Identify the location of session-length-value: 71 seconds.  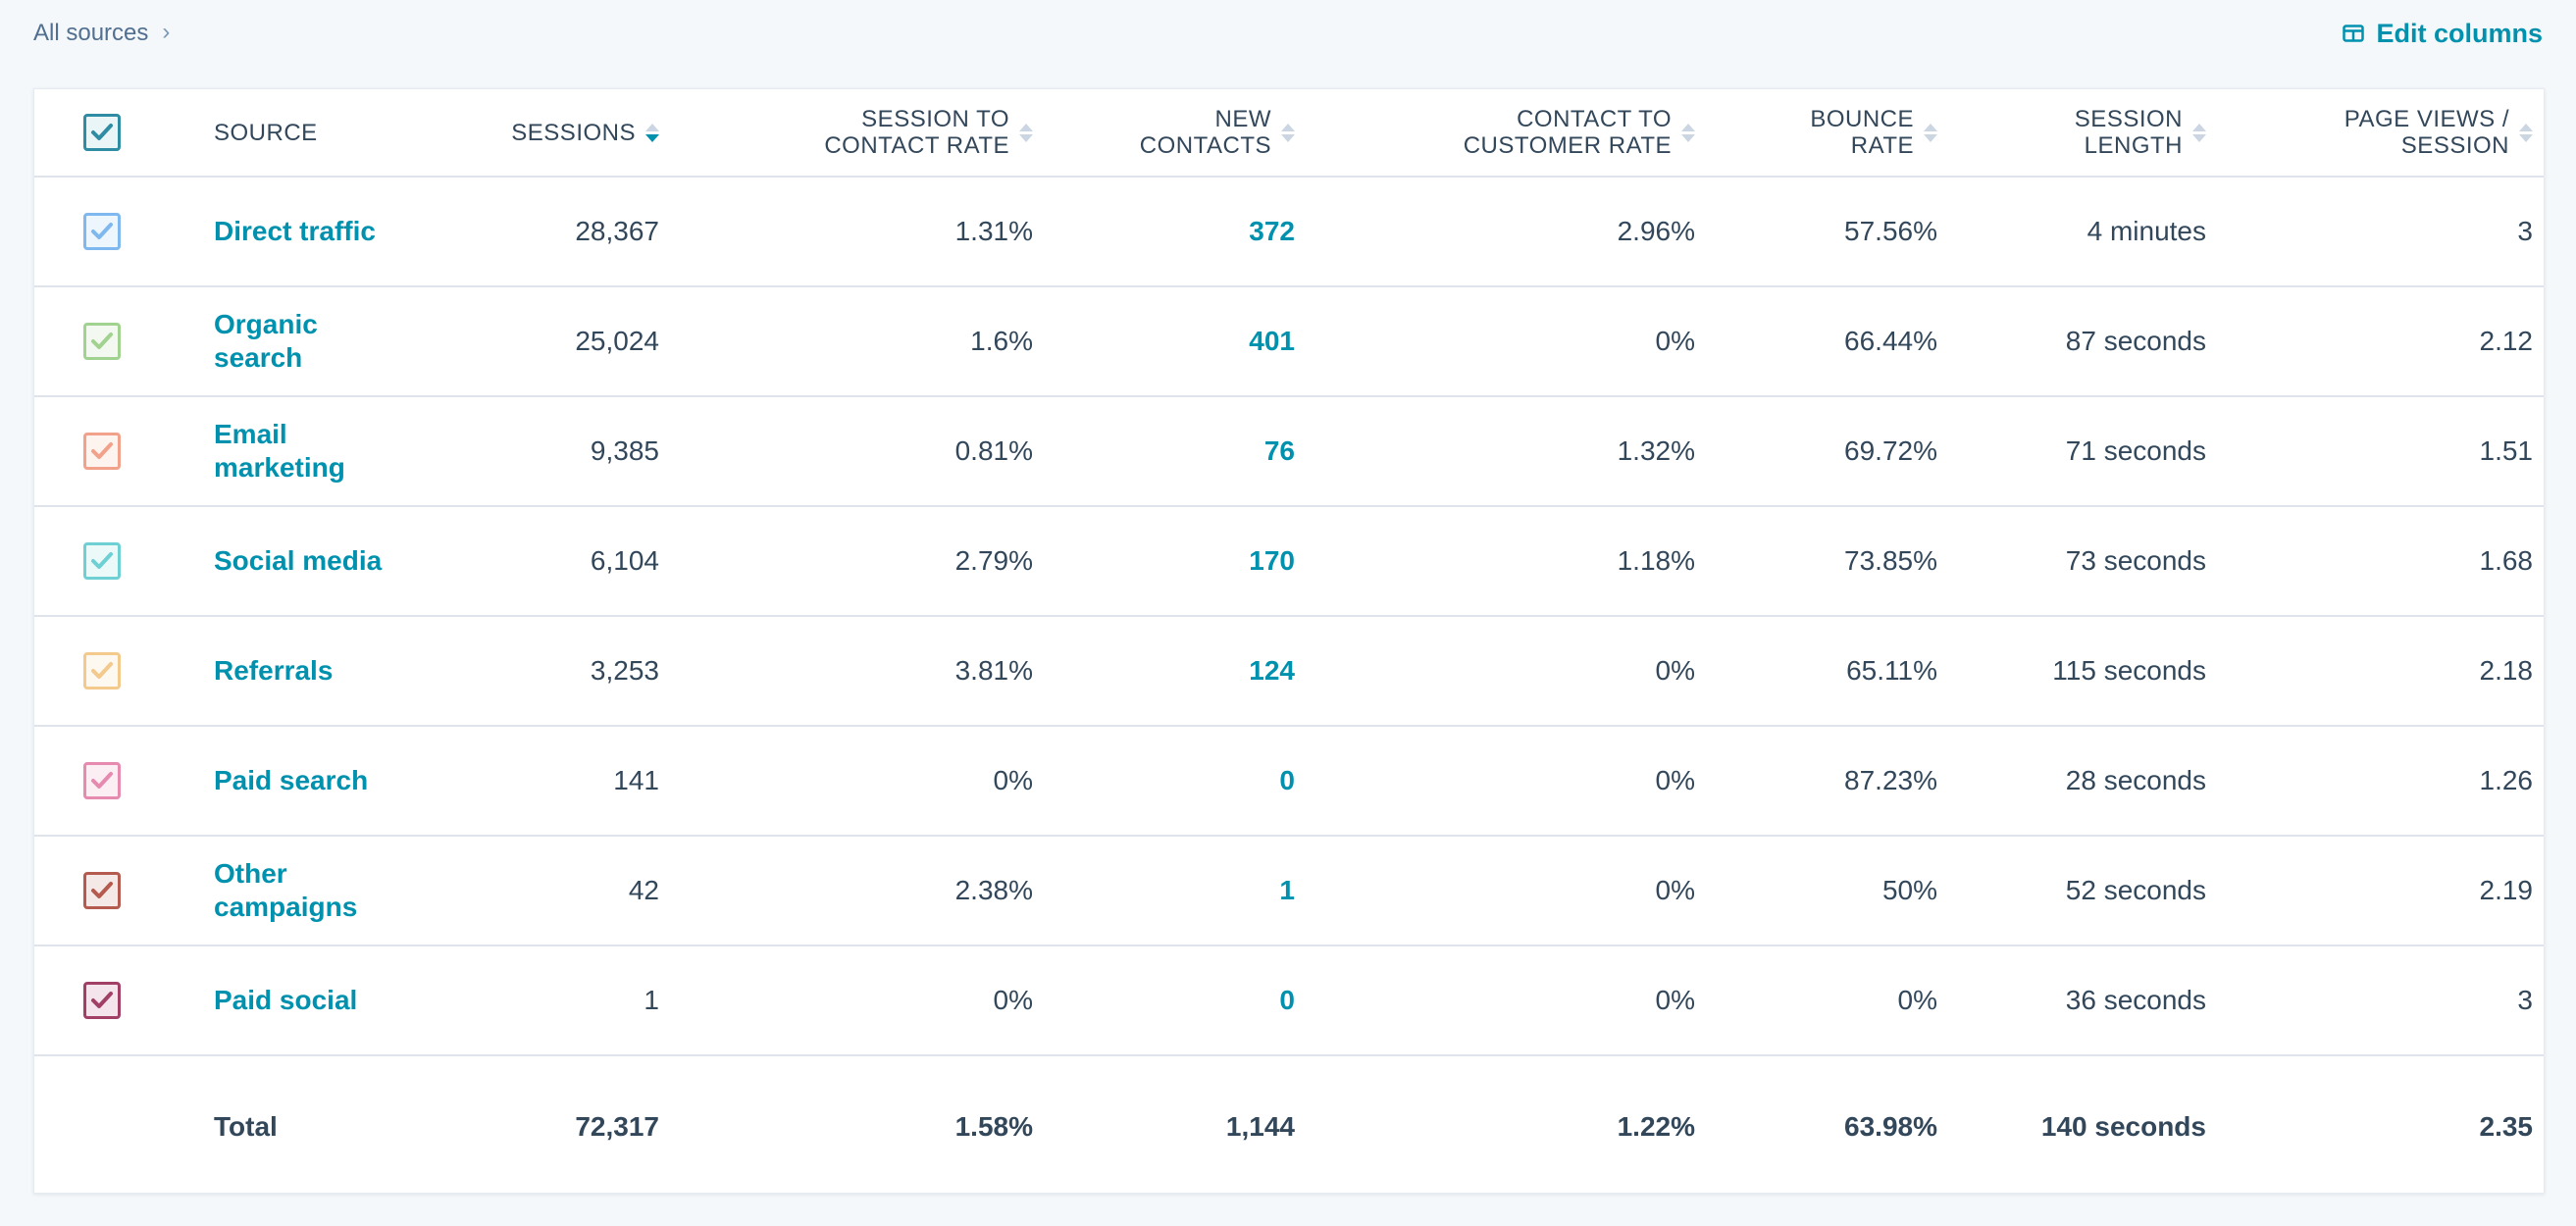
(2135, 450).